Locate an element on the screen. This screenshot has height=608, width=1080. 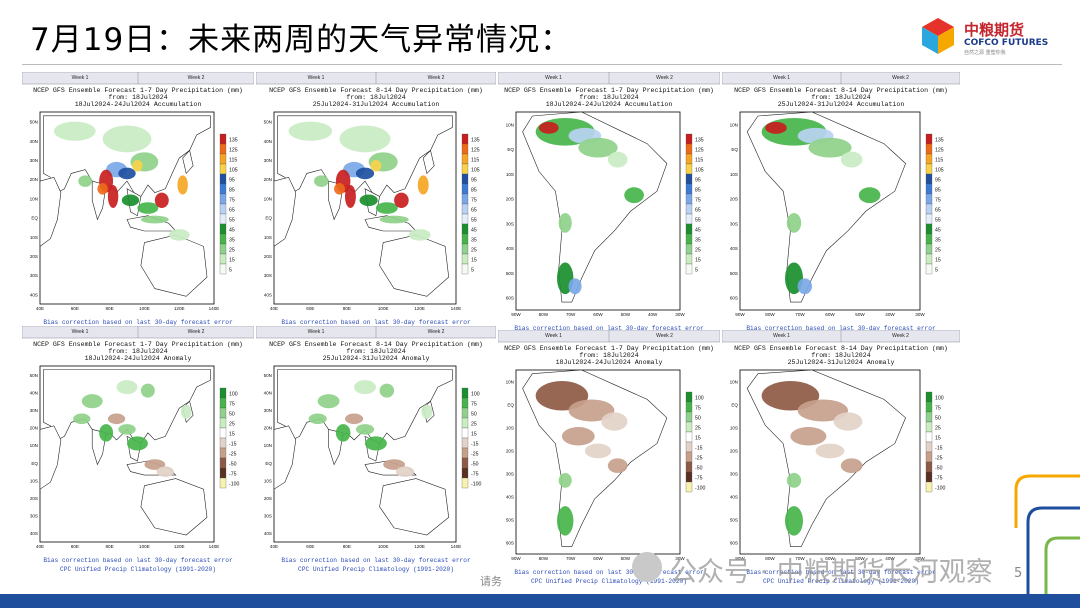
legend-level-label: 115 is located at coordinates (475, 161).